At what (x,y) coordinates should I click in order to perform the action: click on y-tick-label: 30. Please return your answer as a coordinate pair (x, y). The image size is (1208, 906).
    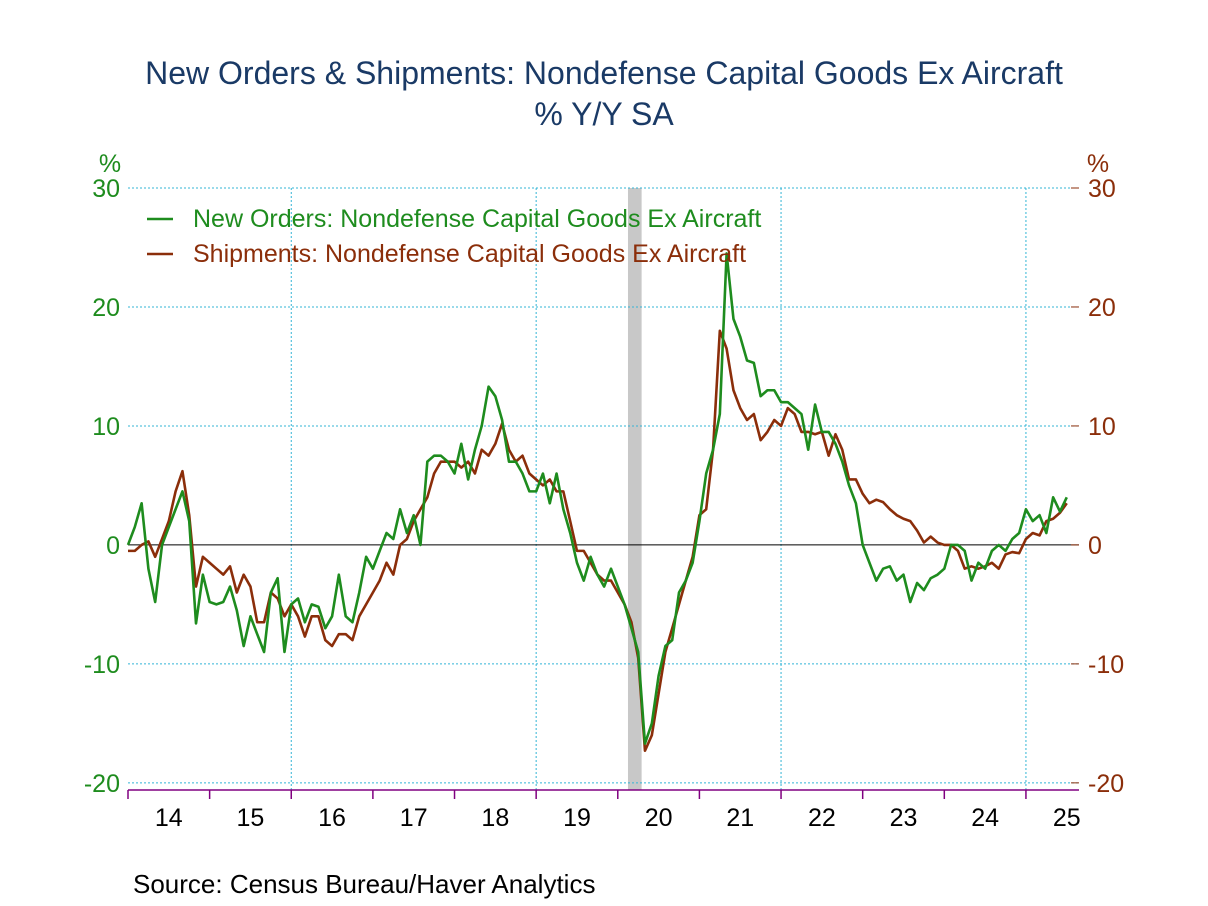
    Looking at the image, I should click on (106, 189).